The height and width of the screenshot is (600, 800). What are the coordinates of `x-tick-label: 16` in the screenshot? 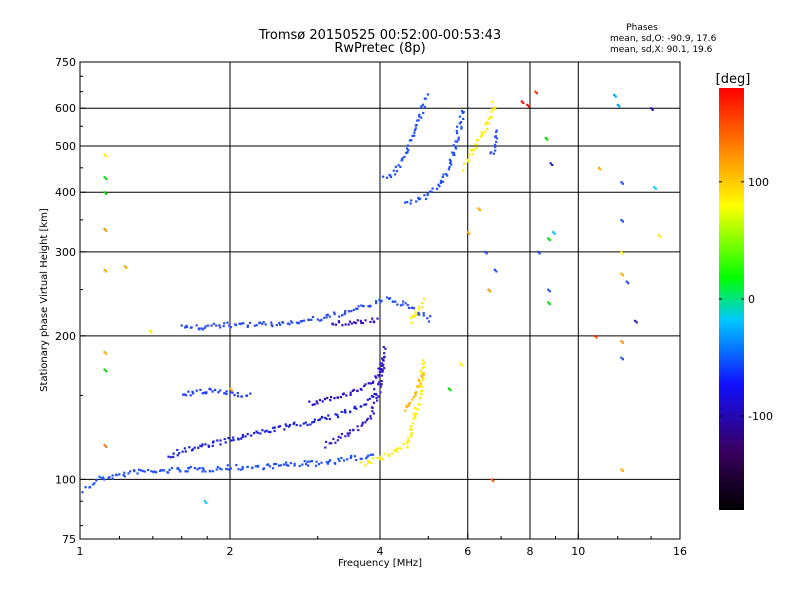 It's located at (680, 551).